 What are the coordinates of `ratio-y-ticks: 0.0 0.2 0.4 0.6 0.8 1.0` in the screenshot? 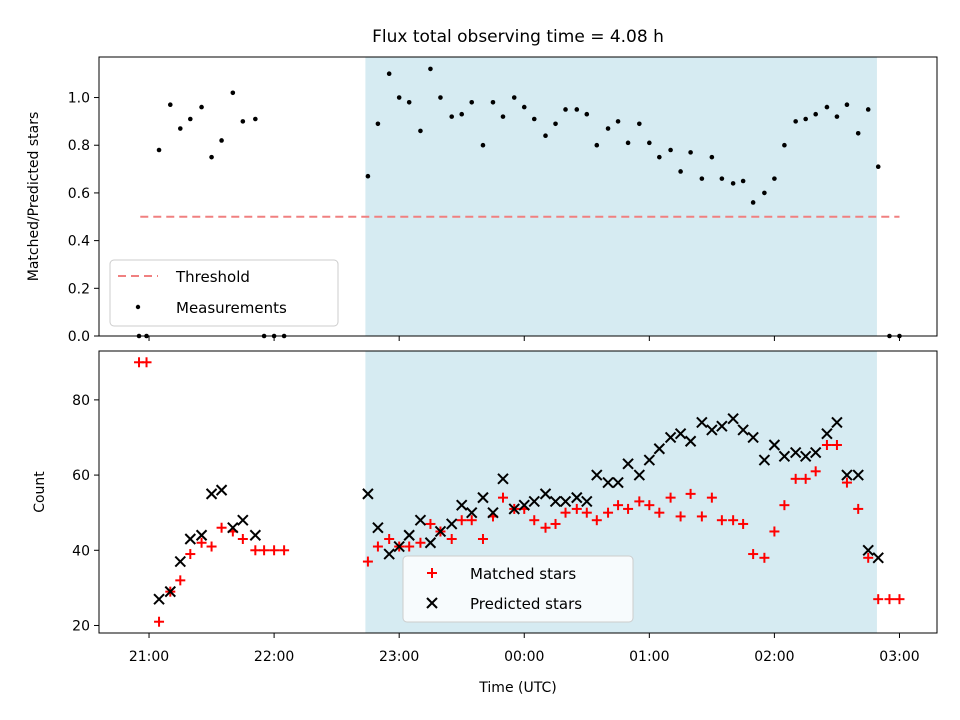 It's located at (83, 218).